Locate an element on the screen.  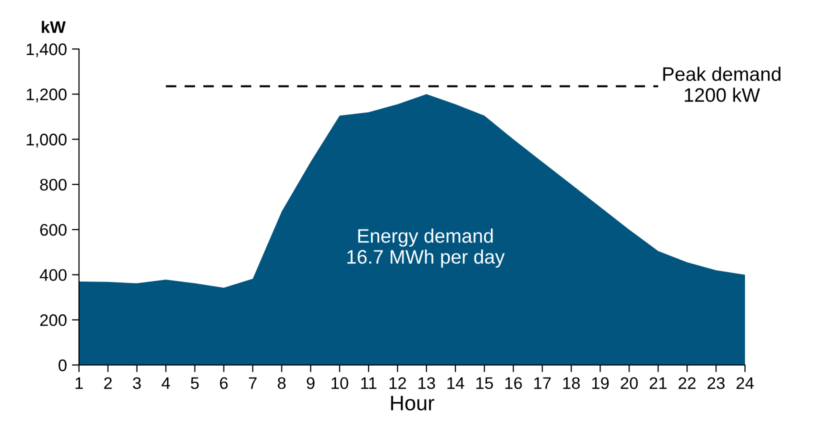
y-tick-label: 400 is located at coordinates (53, 275).